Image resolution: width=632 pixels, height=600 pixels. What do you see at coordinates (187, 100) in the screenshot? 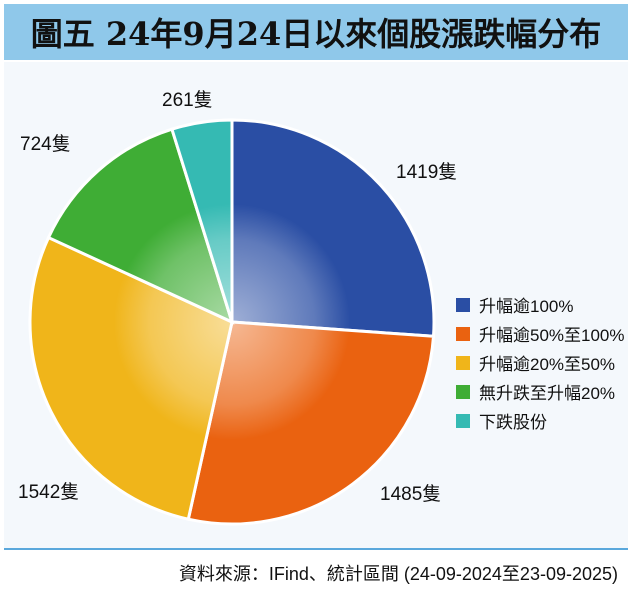
I see `slice-label-5: 261隻` at bounding box center [187, 100].